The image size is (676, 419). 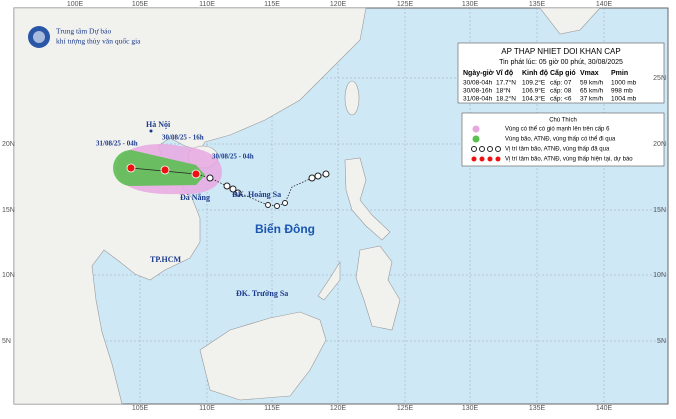 I want to click on table-cell: 30/08-04h, so click(x=478, y=83).